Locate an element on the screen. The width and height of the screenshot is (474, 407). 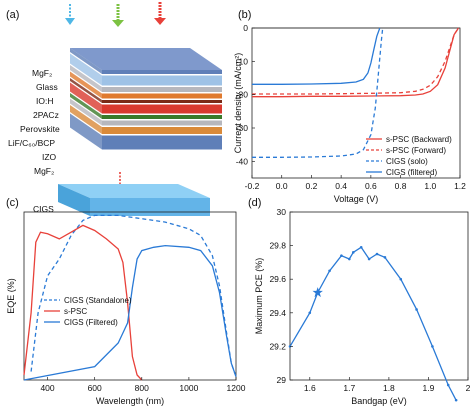
jv-x-tick-label: 0.0 is located at coordinates (282, 186).